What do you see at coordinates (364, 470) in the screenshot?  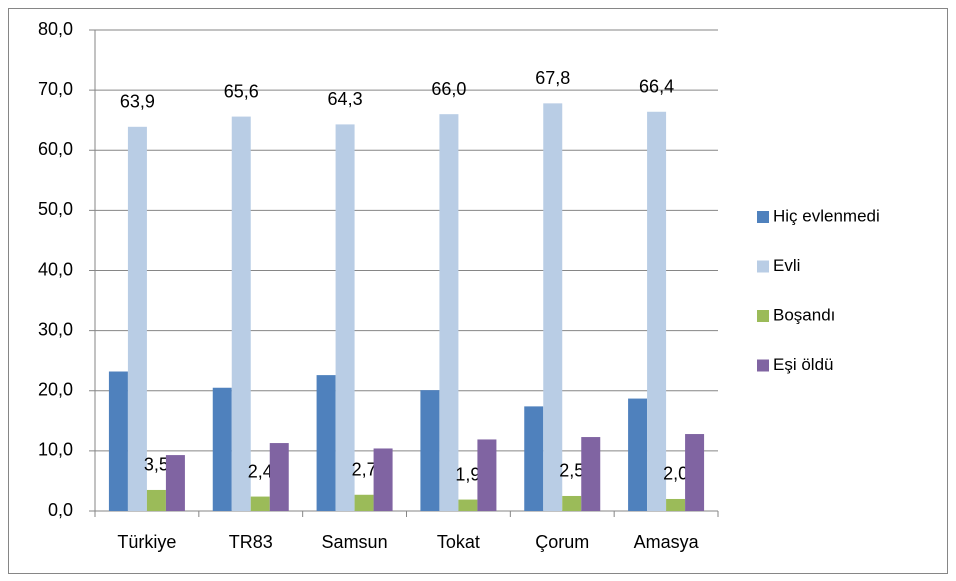 I see `data-label: 2,7` at bounding box center [364, 470].